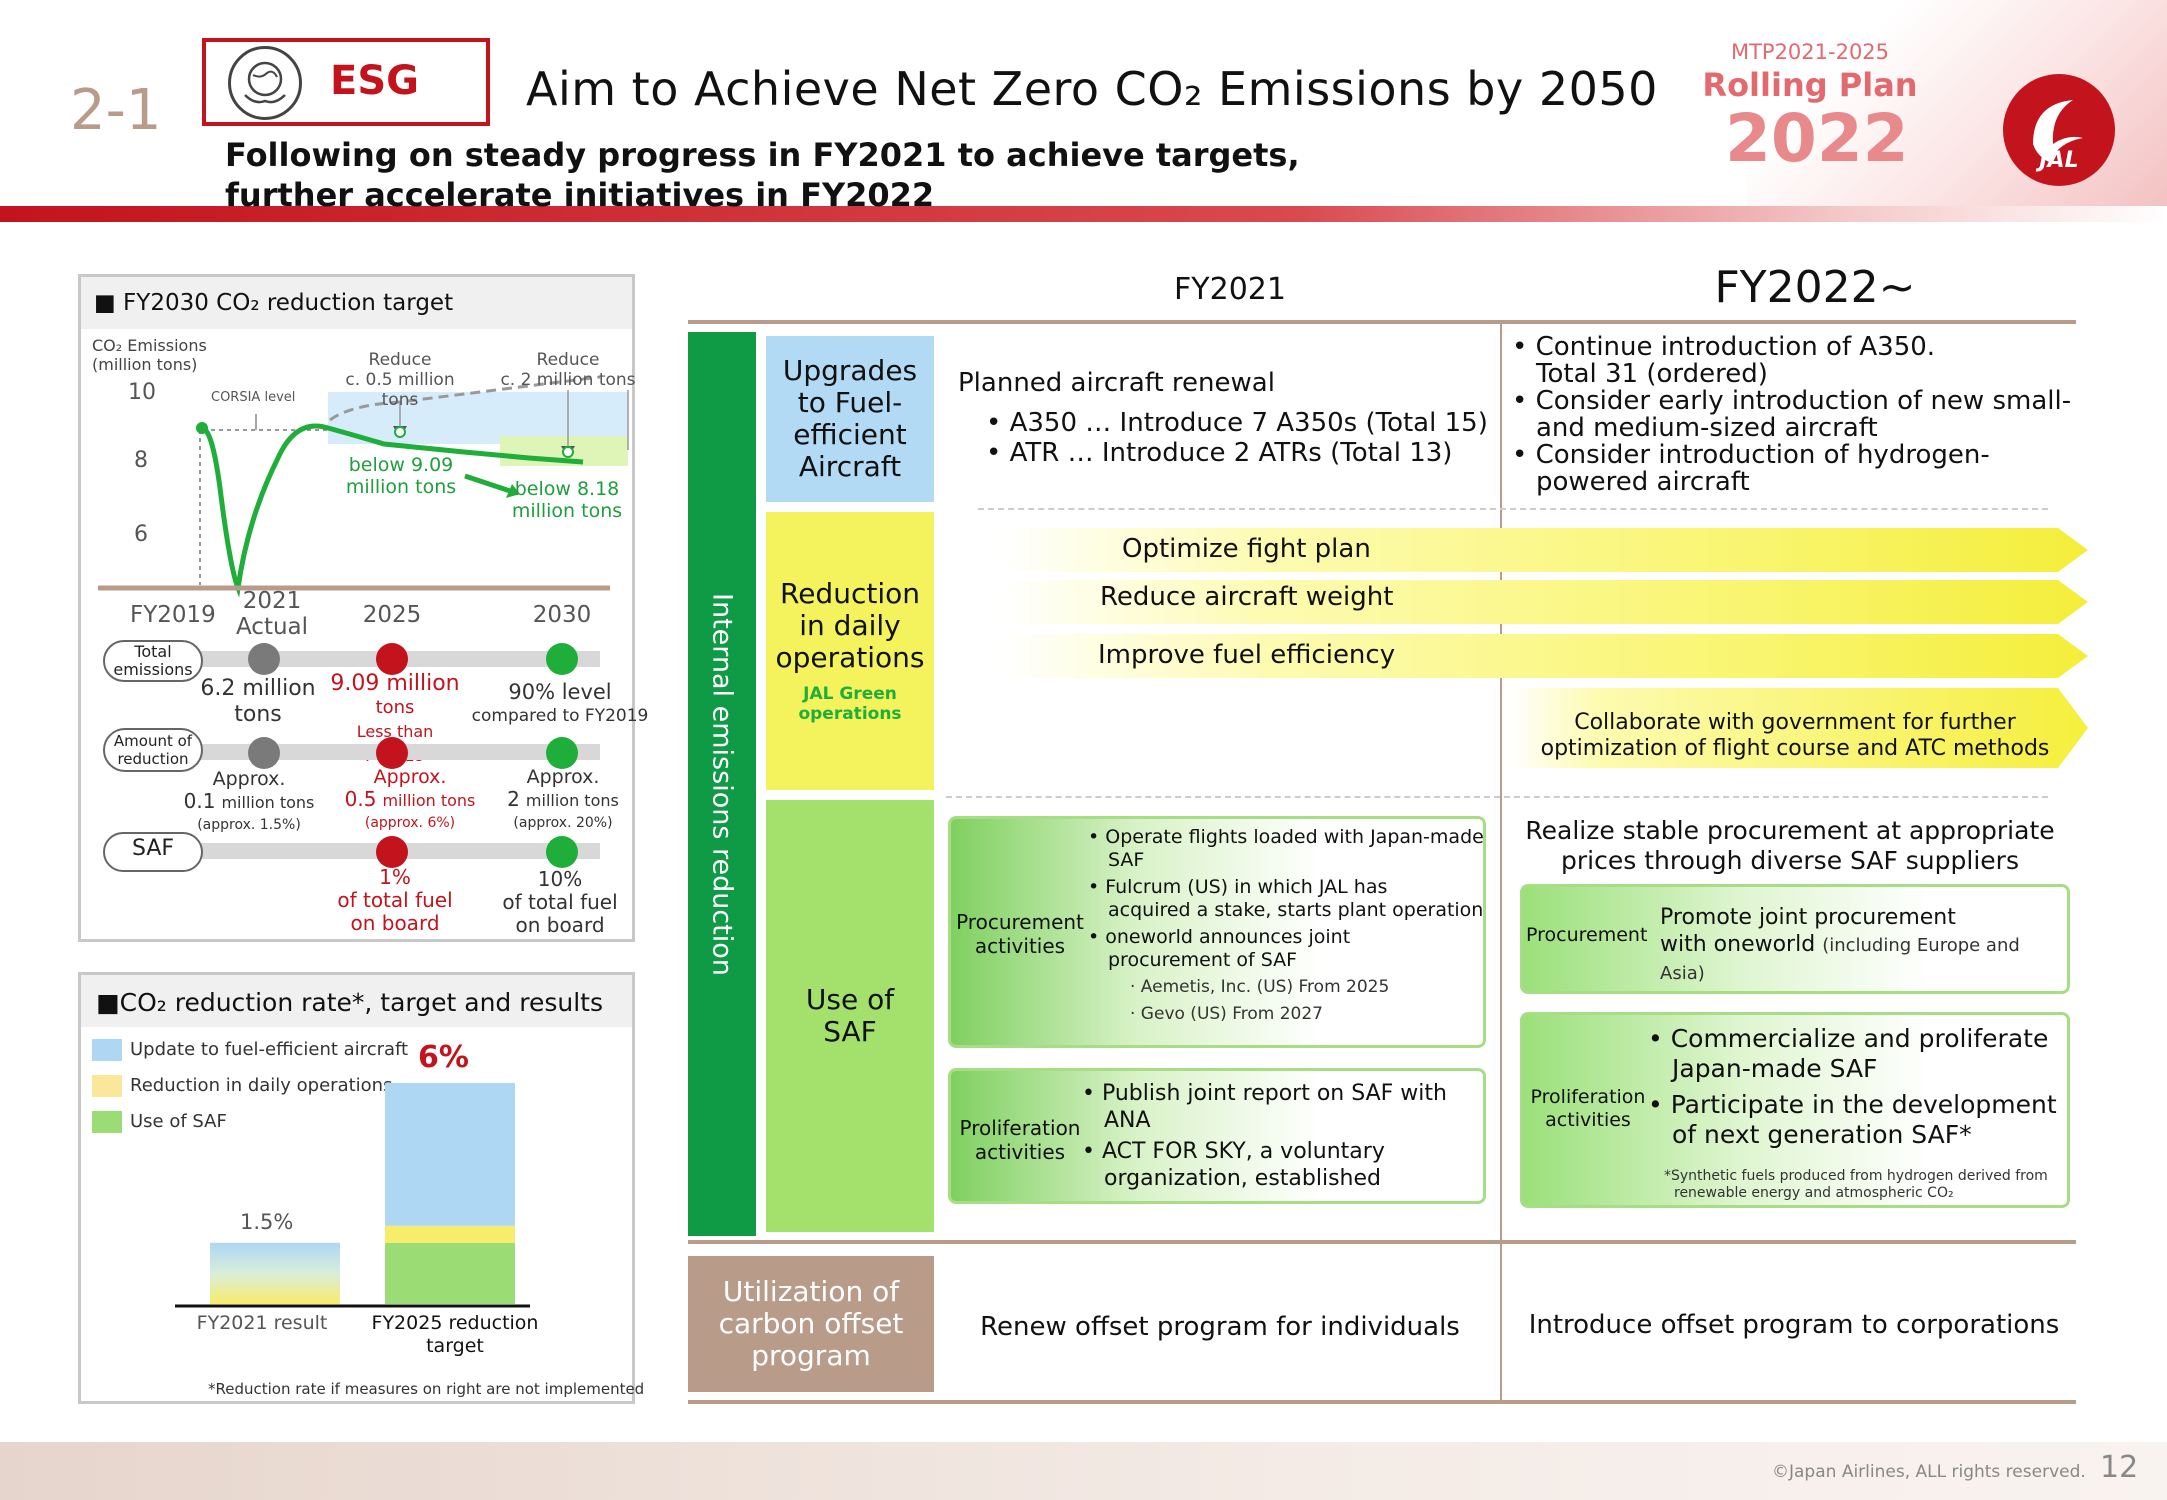 This screenshot has height=1500, width=2167. I want to click on bar-fy2021, so click(275, 1273).